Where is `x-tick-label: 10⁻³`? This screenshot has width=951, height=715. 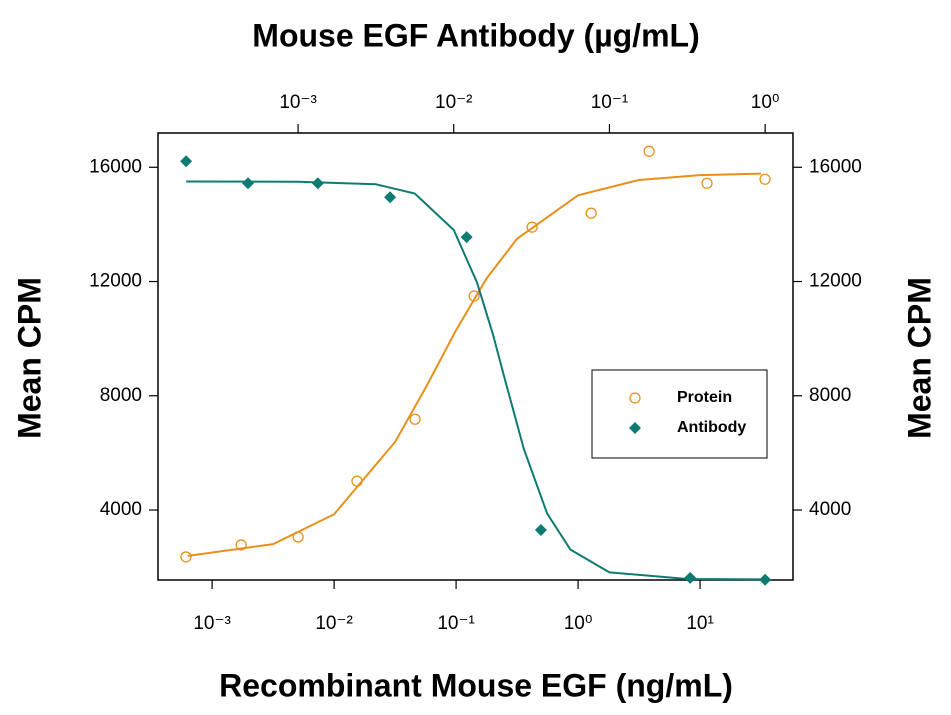 x-tick-label: 10⁻³ is located at coordinates (212, 623).